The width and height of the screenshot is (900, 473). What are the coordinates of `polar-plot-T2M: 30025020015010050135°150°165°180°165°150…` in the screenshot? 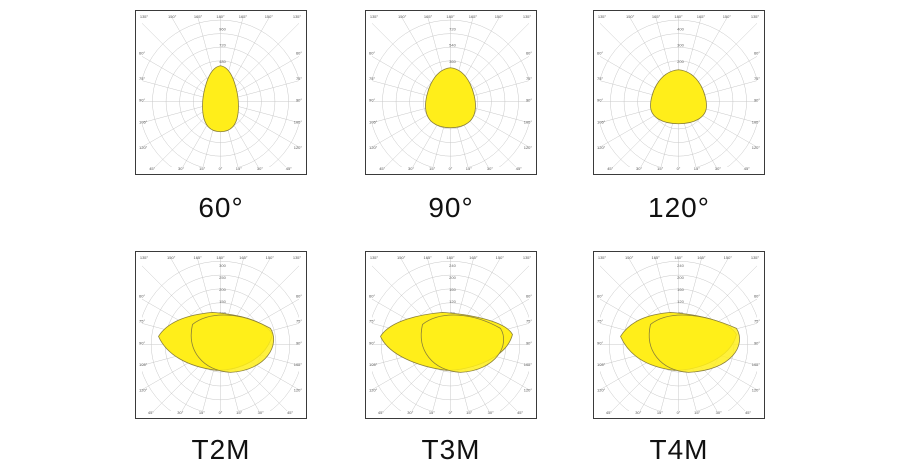 It's located at (221, 335).